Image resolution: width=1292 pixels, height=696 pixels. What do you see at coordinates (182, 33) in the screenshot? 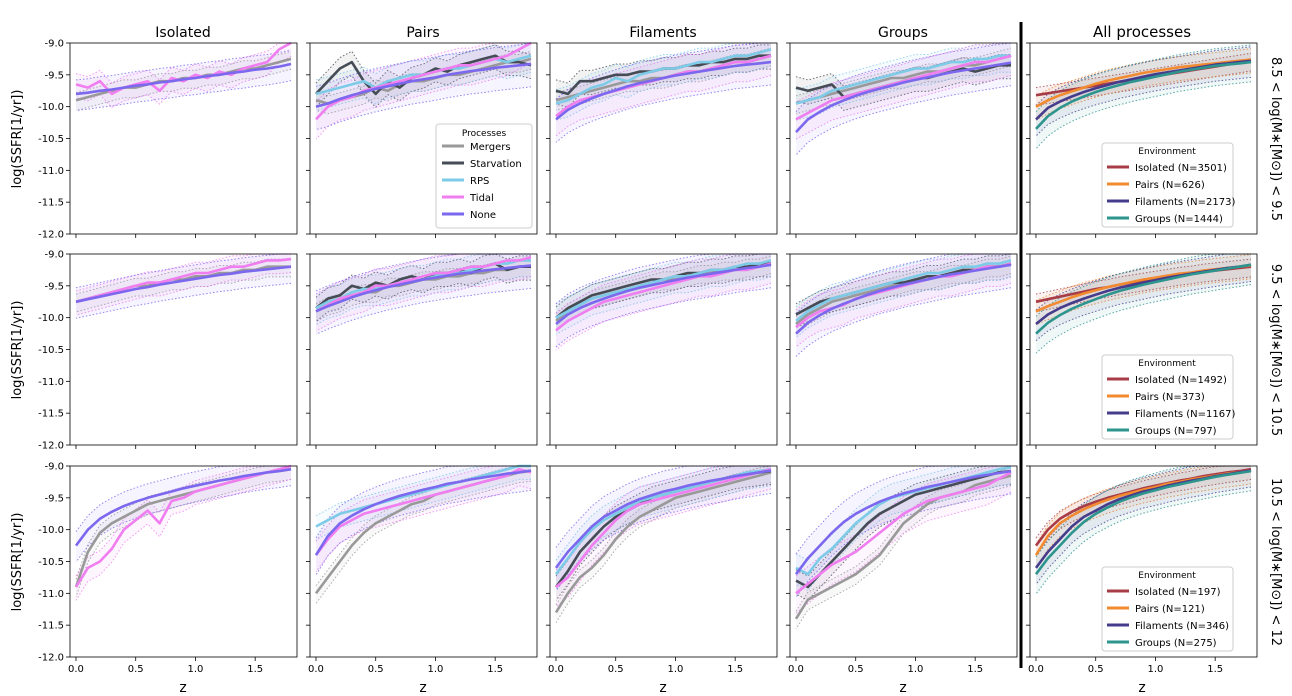
I see `column-title-isolated: Isolated` at bounding box center [182, 33].